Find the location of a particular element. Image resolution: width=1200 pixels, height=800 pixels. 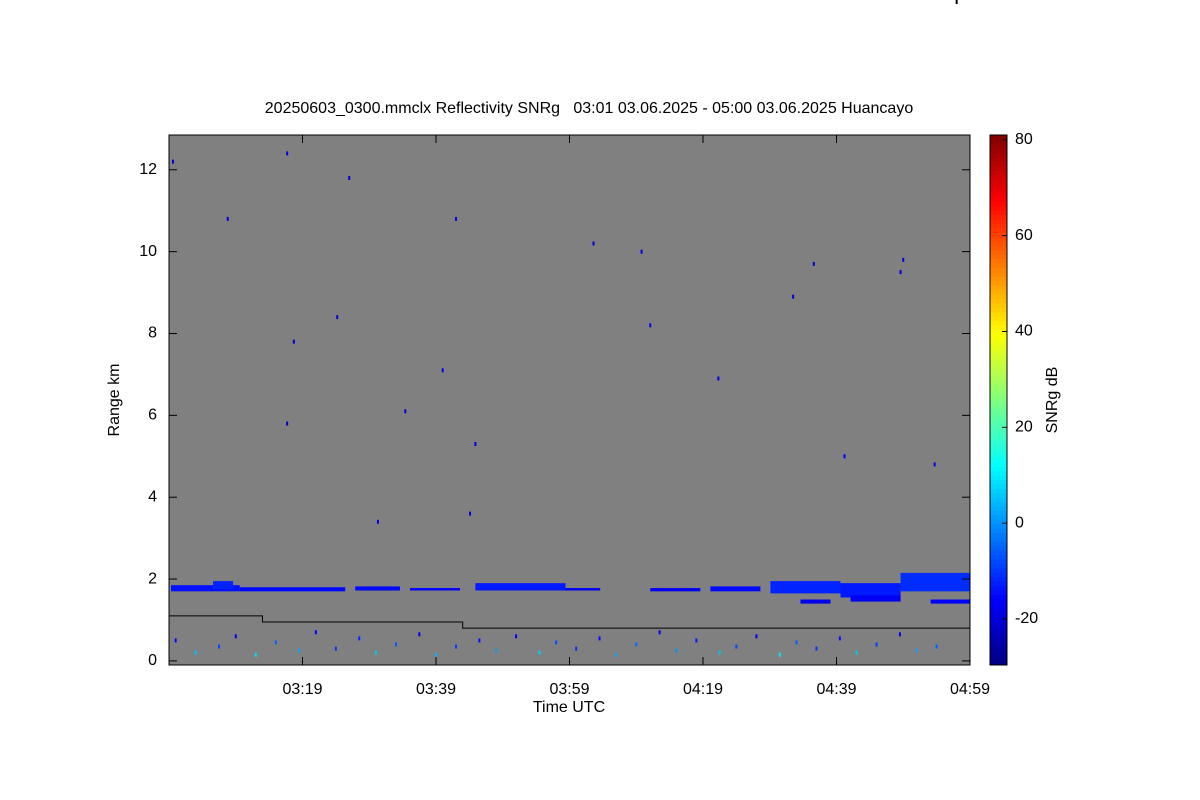

x-tick-label: 04:59 is located at coordinates (970, 689).